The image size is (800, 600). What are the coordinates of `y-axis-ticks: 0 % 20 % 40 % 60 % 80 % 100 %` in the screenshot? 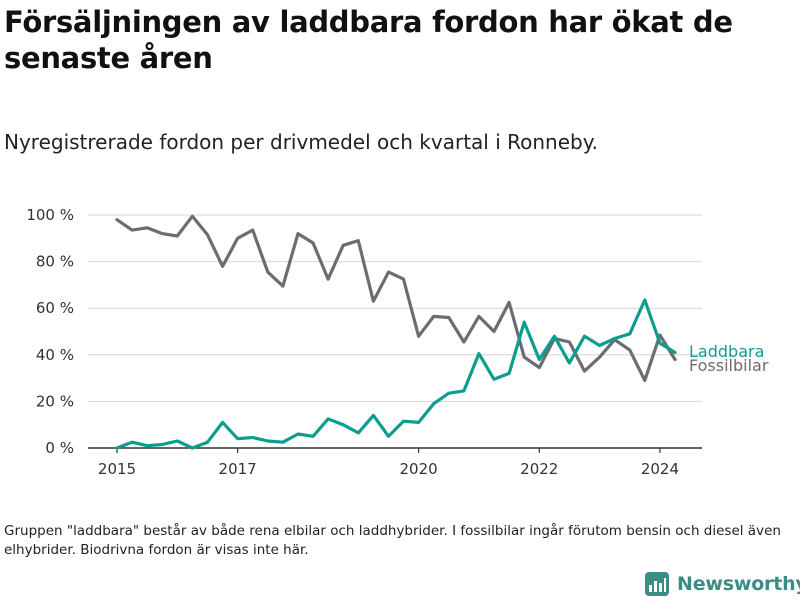 It's located at (50, 331).